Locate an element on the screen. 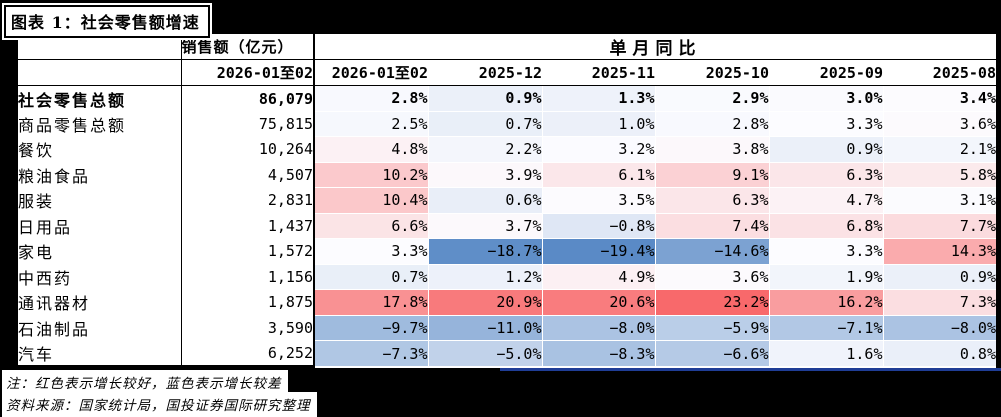 This screenshot has width=1001, height=417. yoy-heatmap-cell: 20.6% is located at coordinates (598, 302).